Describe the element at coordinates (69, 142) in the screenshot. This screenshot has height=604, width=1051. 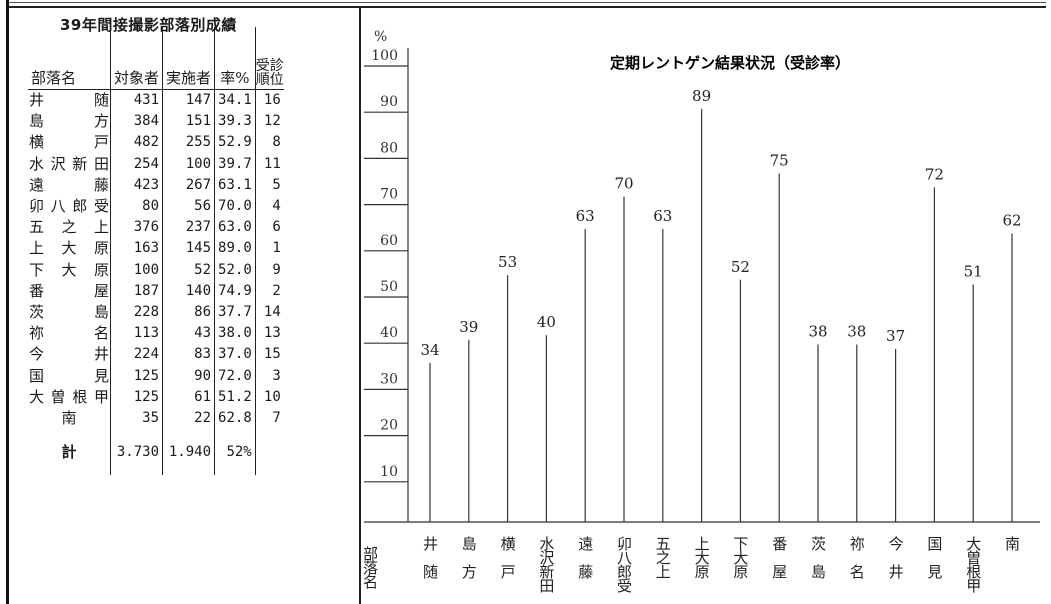
I see `row-name: 横 戸` at that location.